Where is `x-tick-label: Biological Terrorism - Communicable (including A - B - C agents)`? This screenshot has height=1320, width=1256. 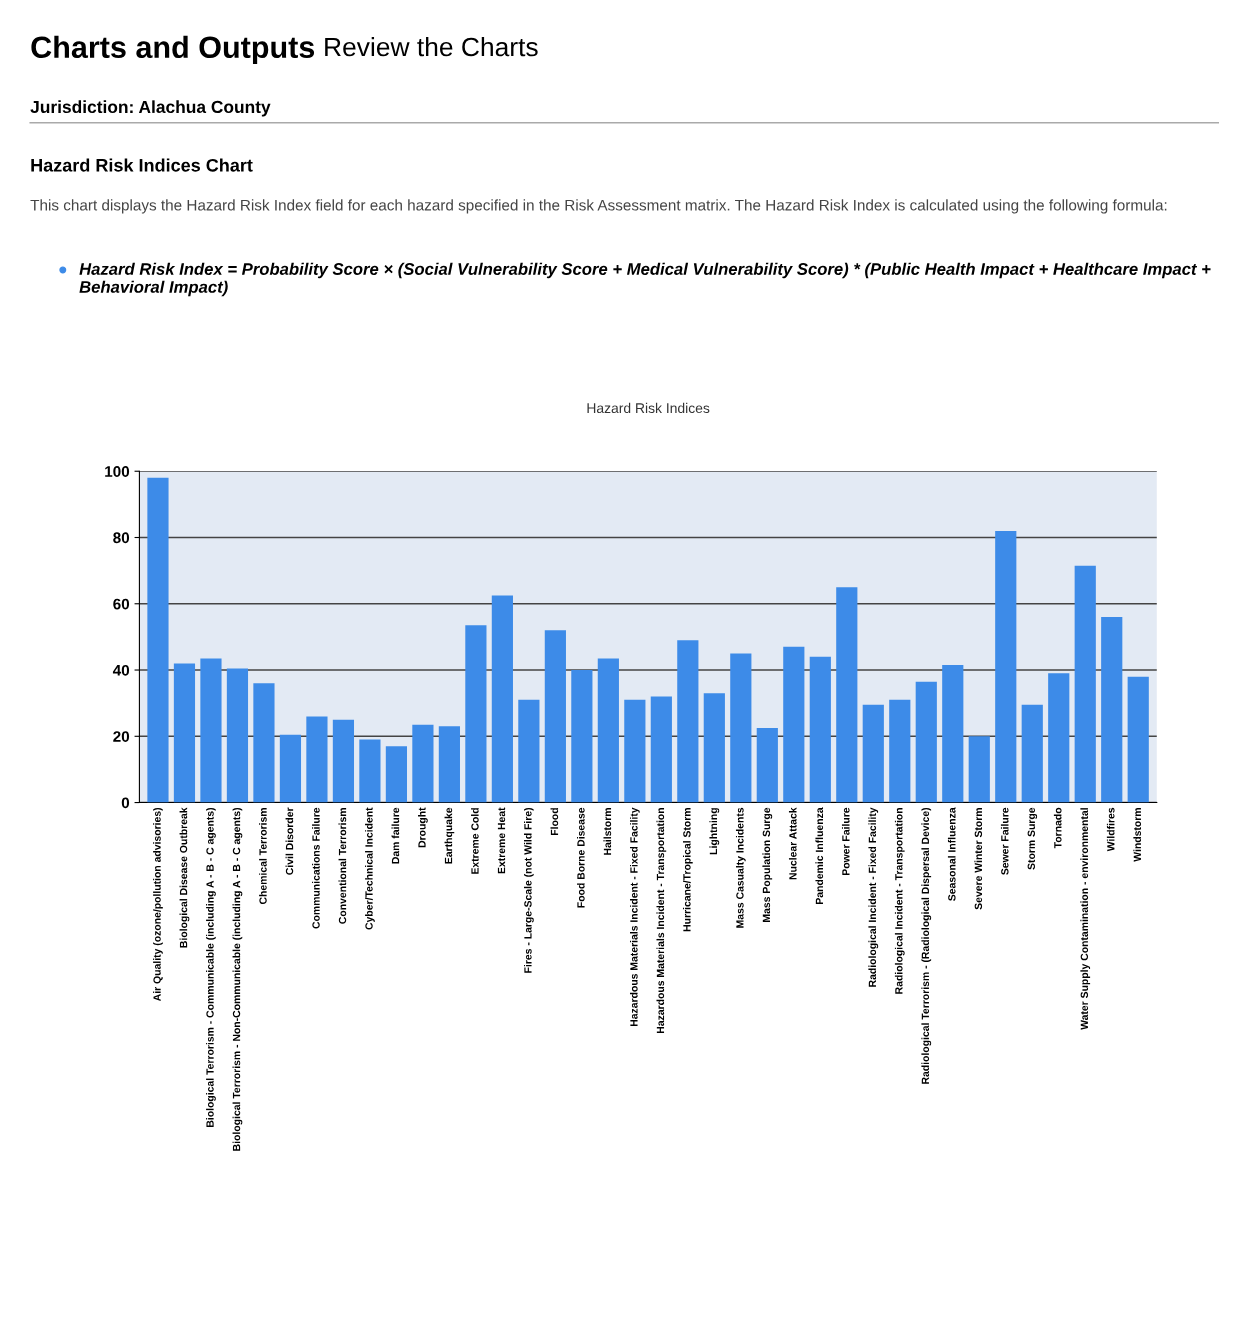 x-tick-label: Biological Terrorism - Communicable (including A - B - C agents) is located at coordinates (211, 967).